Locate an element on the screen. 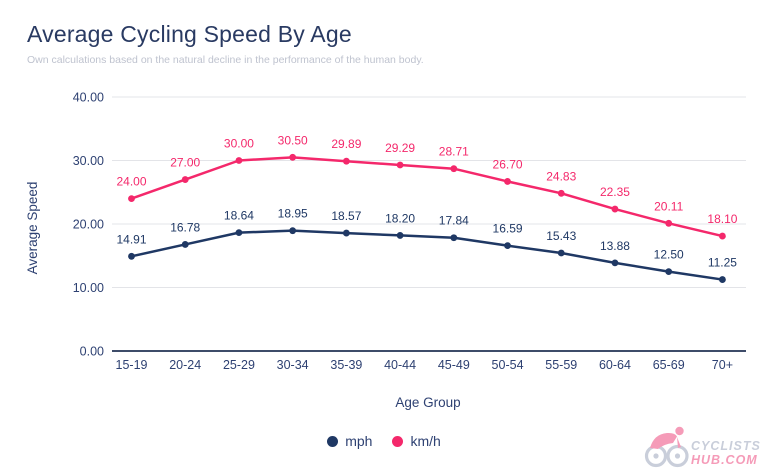 This screenshot has width=768, height=474. cyclistshub-logo: CYCLISTS HUB.COM is located at coordinates (702, 447).